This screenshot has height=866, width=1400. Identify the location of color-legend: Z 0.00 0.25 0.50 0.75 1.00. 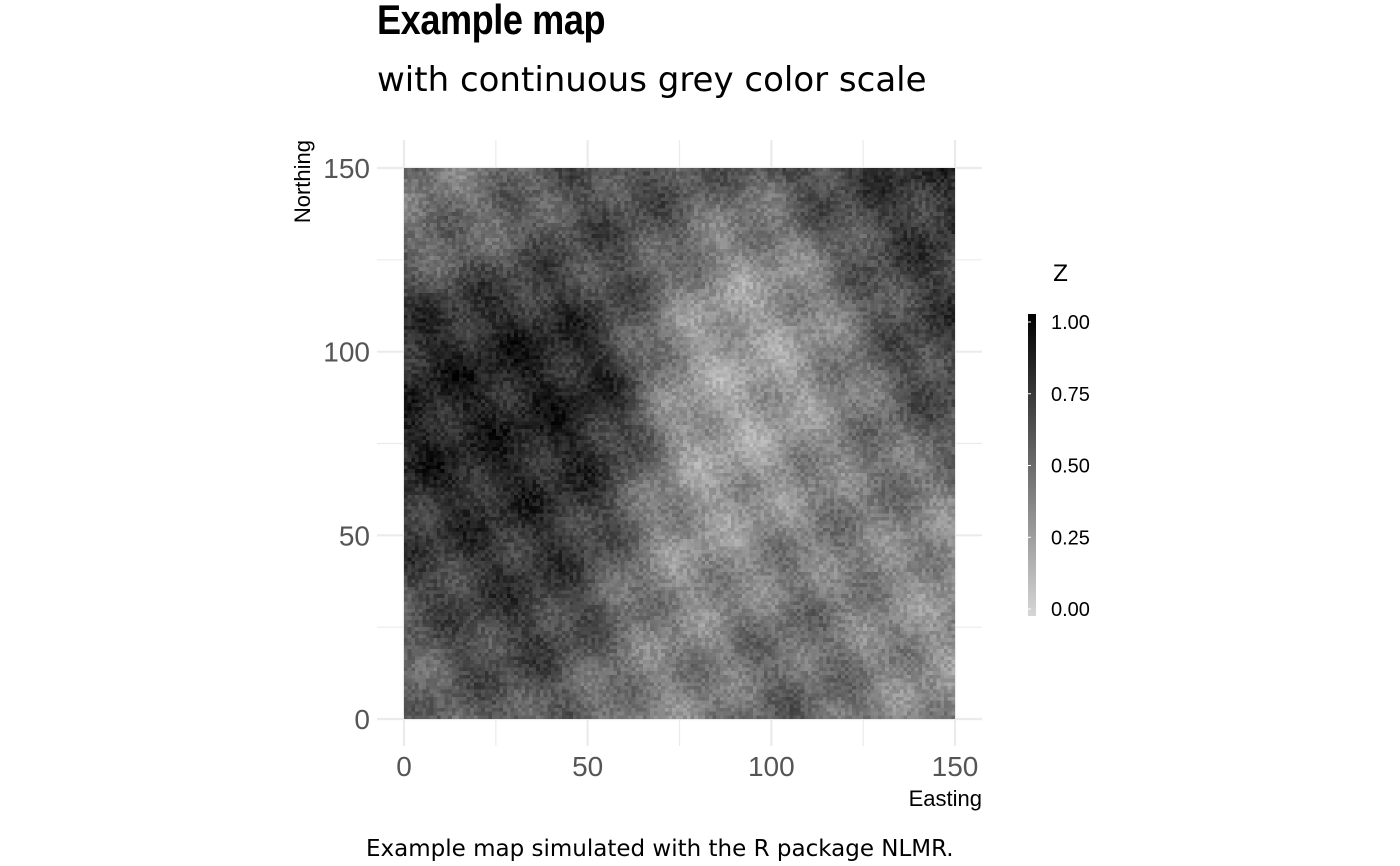
(1059, 441).